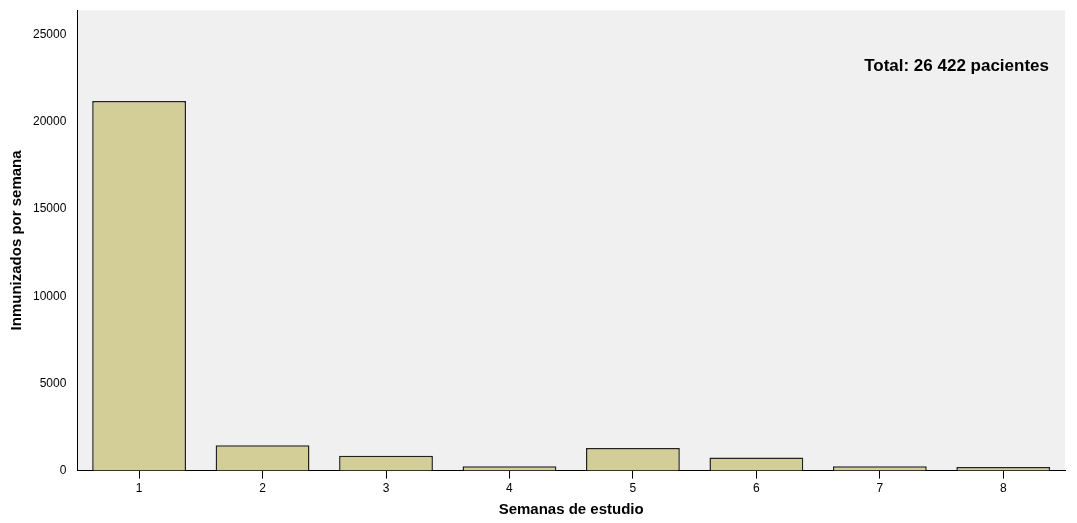 Image resolution: width=1077 pixels, height=523 pixels. I want to click on x-tick-label: 2, so click(263, 488).